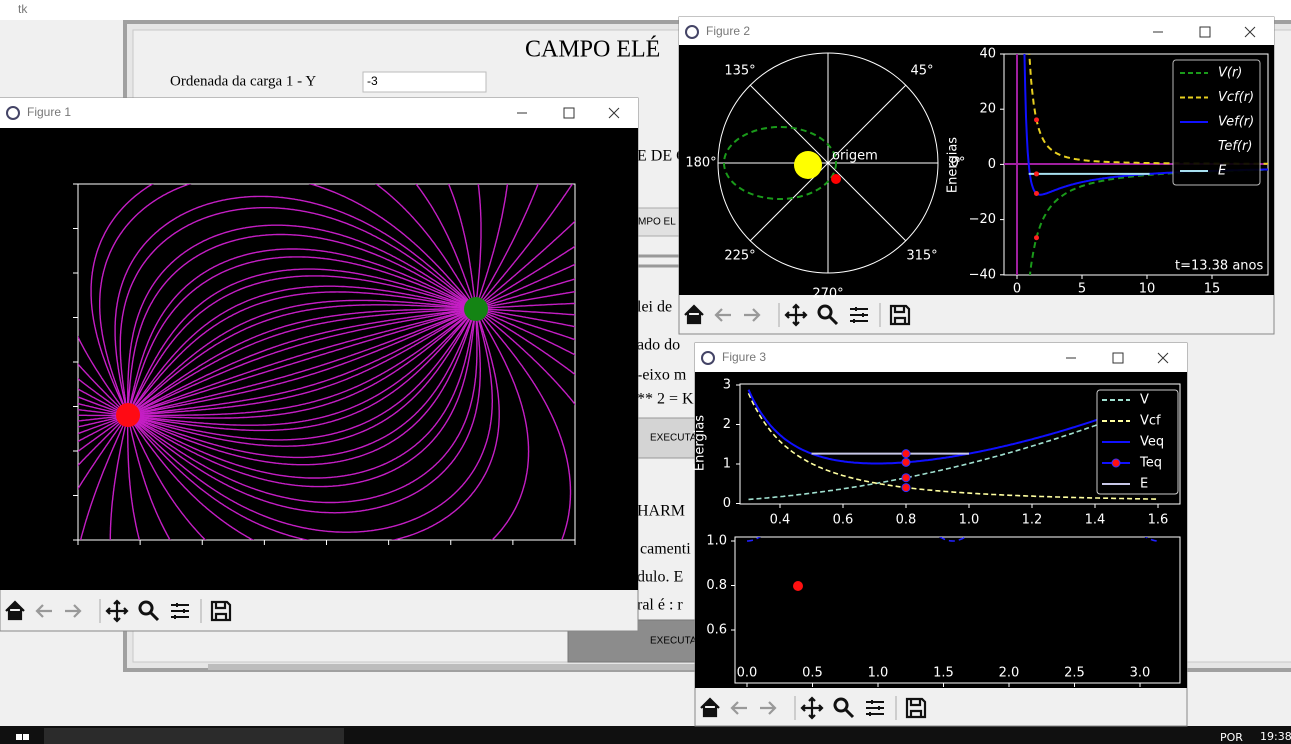  What do you see at coordinates (592, 50) in the screenshot?
I see `heading: CAMPO ELÉ` at bounding box center [592, 50].